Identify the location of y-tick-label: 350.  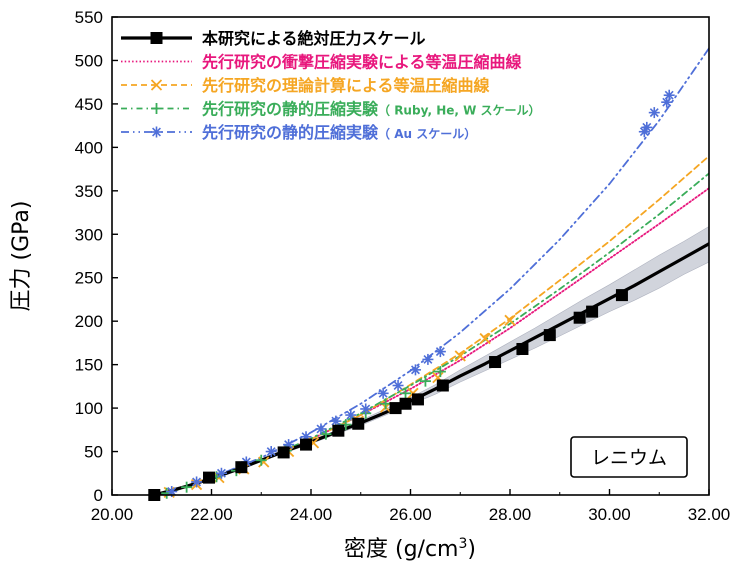
(89, 191).